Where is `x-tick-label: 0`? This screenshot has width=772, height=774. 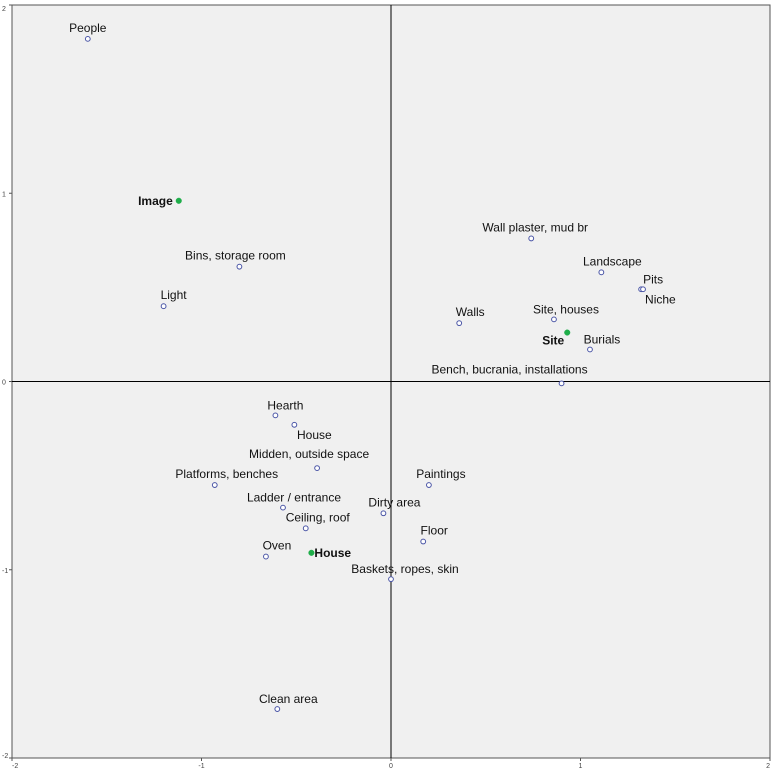 x-tick-label: 0 is located at coordinates (391, 766).